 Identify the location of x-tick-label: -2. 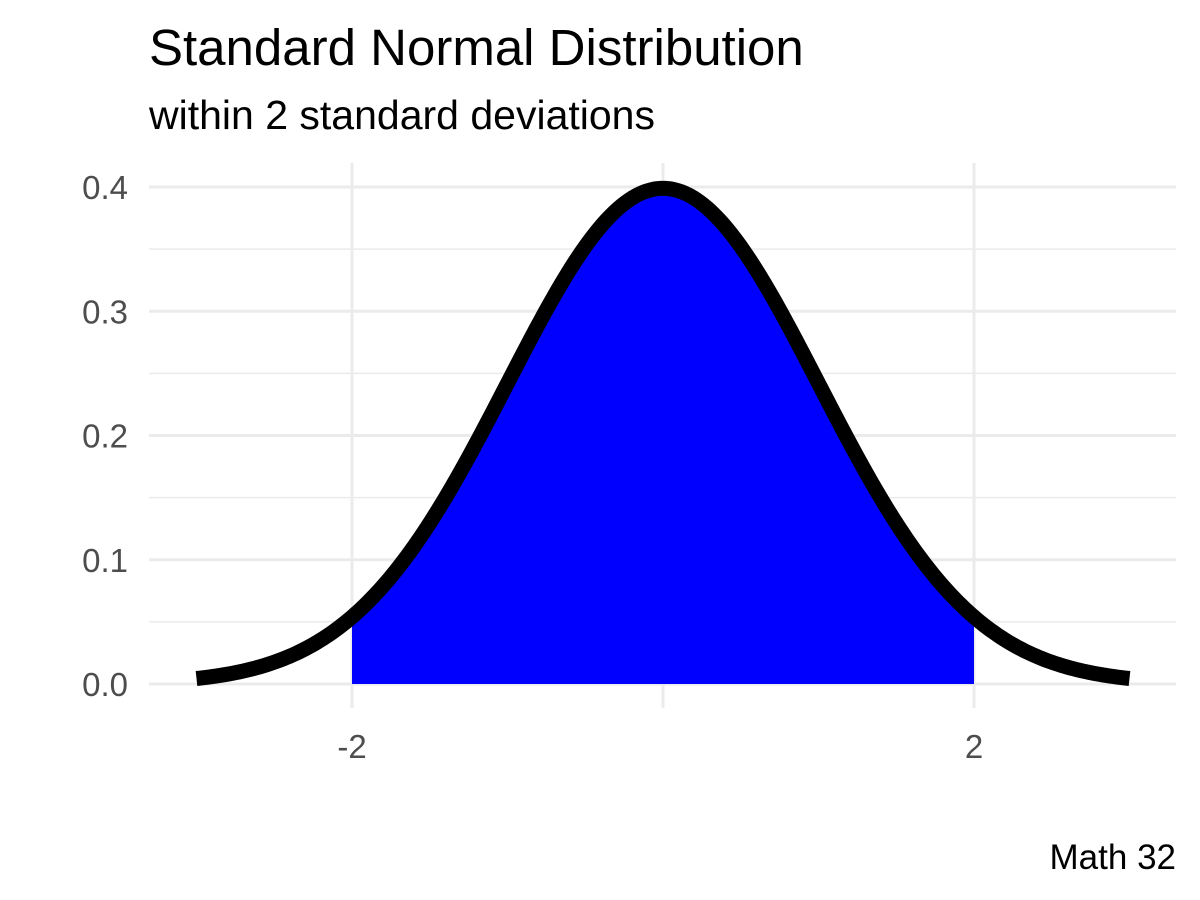
(351, 746).